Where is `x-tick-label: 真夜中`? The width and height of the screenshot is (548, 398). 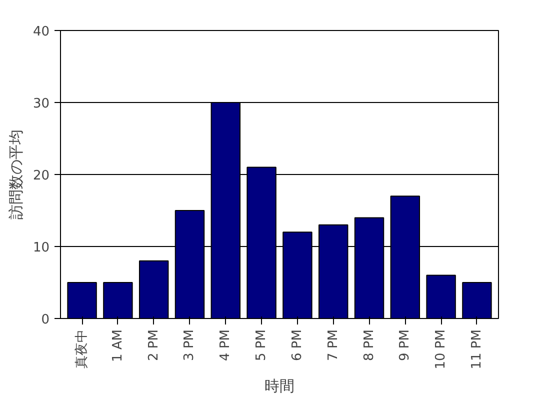
x-tick-label: 真夜中 is located at coordinates (82, 349).